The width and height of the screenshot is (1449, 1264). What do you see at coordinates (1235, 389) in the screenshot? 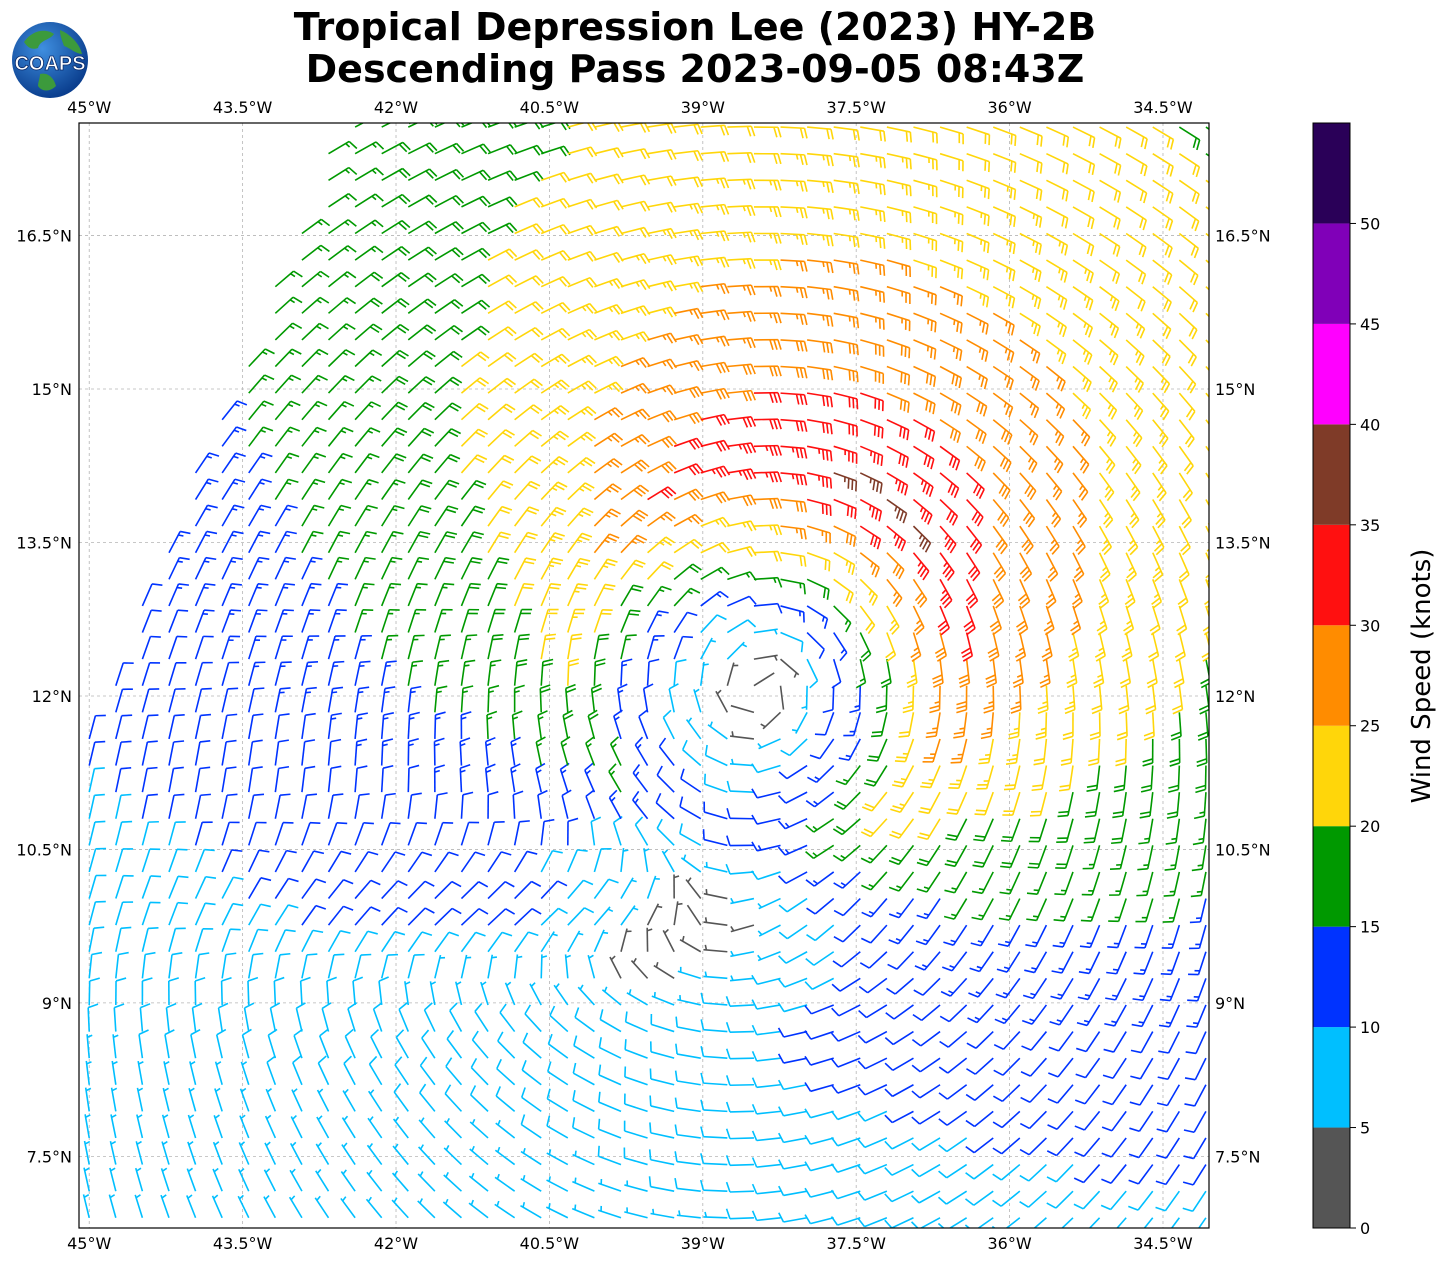
I see `lat-tick-label: 15°N` at bounding box center [1235, 389].